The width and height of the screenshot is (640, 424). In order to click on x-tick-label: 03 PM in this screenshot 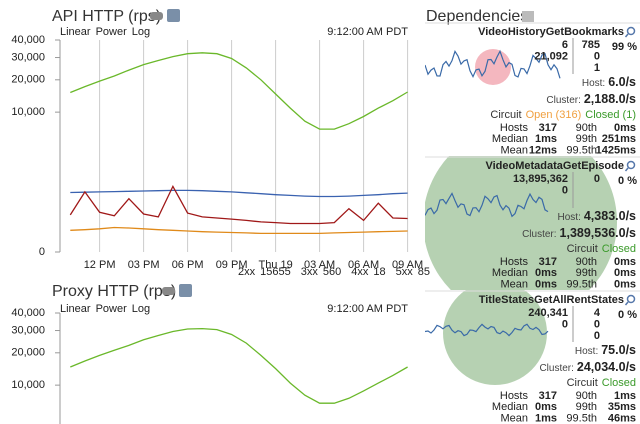, I will do `click(144, 265)`.